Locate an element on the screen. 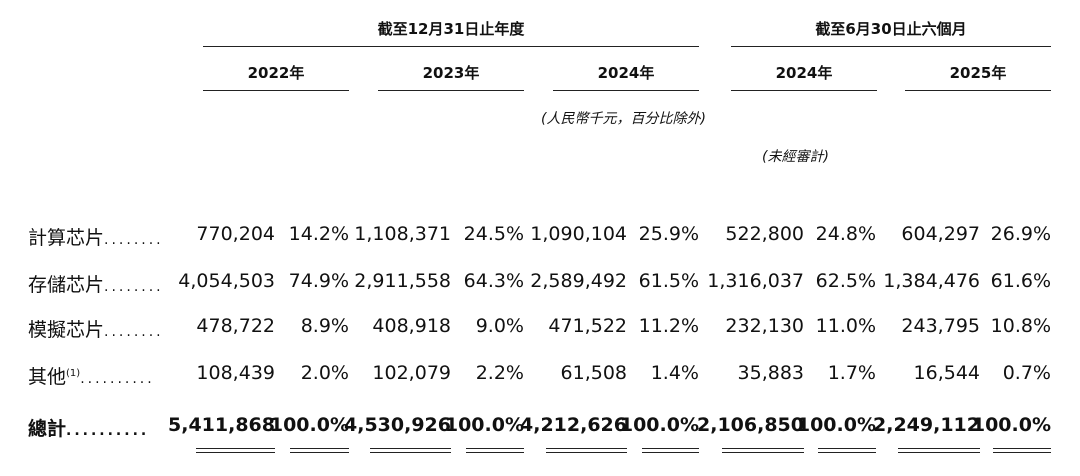 The image size is (1080, 476). cell-2024-pct: 11.2% is located at coordinates (668, 326).